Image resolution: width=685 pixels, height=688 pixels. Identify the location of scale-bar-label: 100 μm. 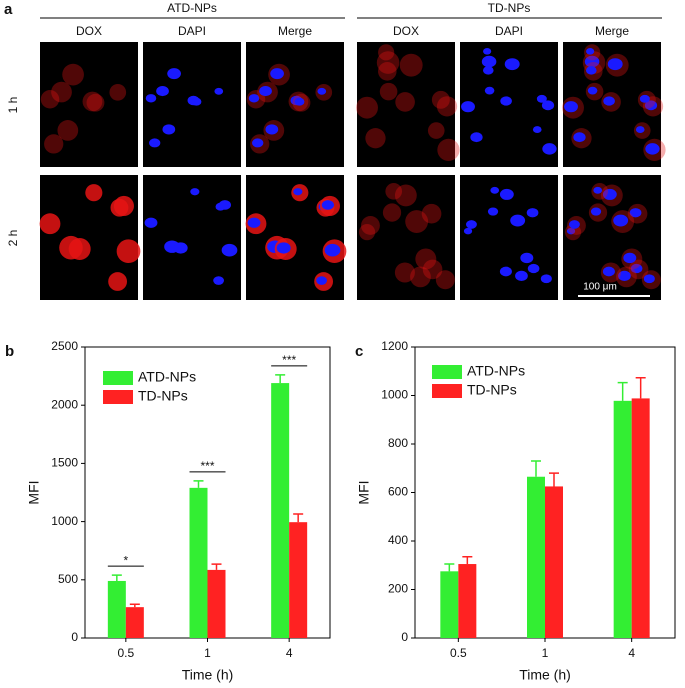
(600, 287).